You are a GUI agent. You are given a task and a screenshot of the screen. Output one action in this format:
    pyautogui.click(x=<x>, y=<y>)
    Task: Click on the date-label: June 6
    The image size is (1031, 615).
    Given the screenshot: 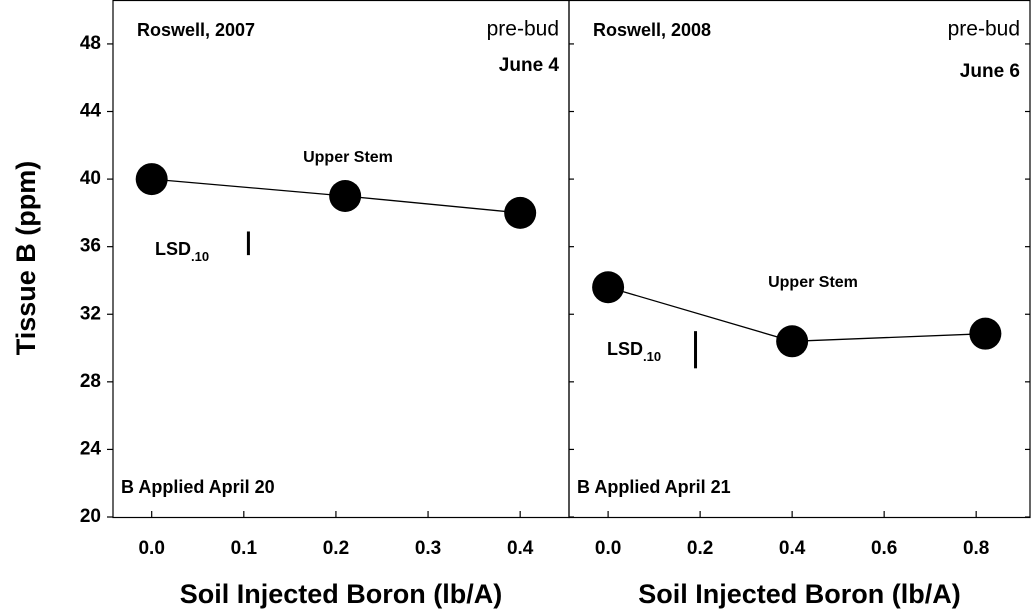 What is the action you would take?
    pyautogui.click(x=990, y=71)
    